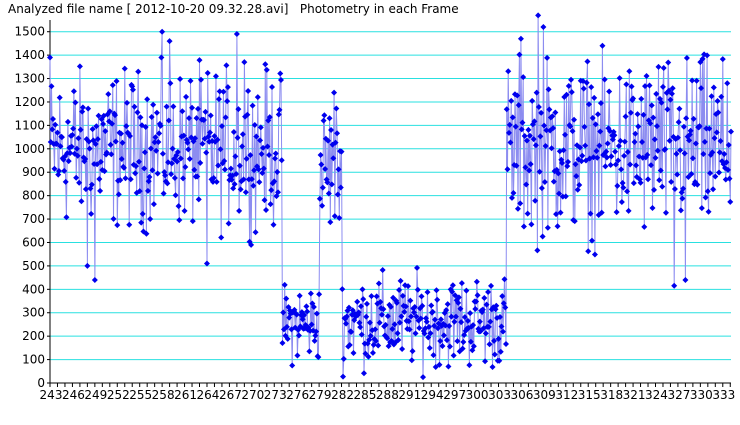 The height and width of the screenshot is (425, 740). What do you see at coordinates (208, 395) in the screenshot?
I see `x-tick-label: 264` at bounding box center [208, 395].